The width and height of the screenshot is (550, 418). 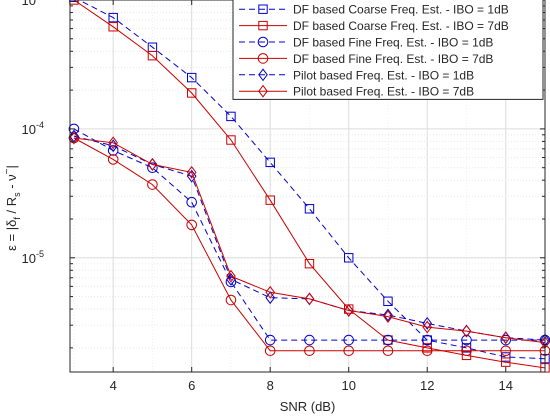 I want to click on y-tick-label-exponent: -4, so click(x=40, y=125).